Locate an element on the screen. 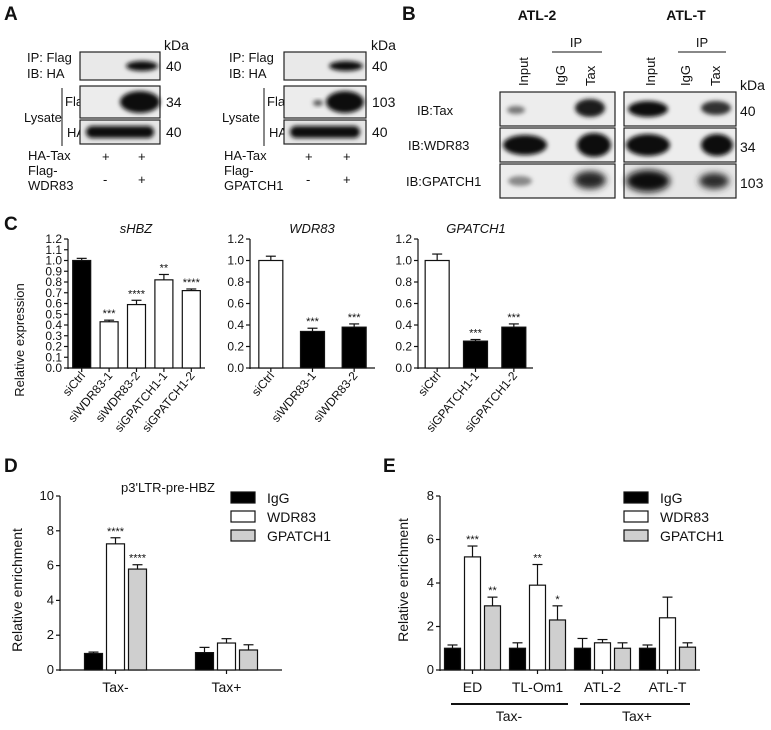  chart-title: GPATCH1 is located at coordinates (475, 228).